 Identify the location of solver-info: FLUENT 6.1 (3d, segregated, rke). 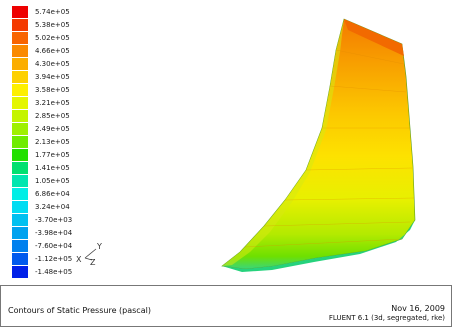
(386, 318).